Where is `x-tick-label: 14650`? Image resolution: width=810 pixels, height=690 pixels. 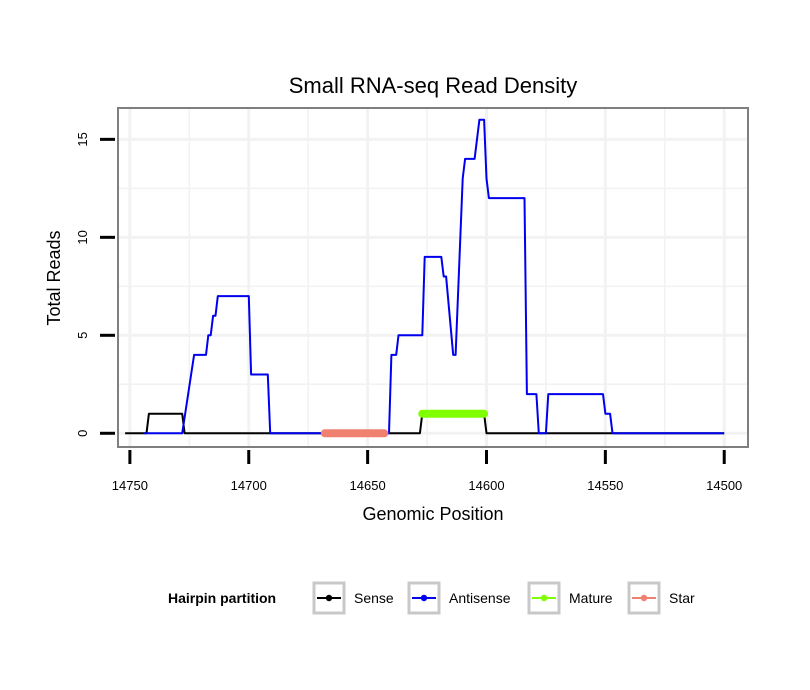 x-tick-label: 14650 is located at coordinates (368, 485).